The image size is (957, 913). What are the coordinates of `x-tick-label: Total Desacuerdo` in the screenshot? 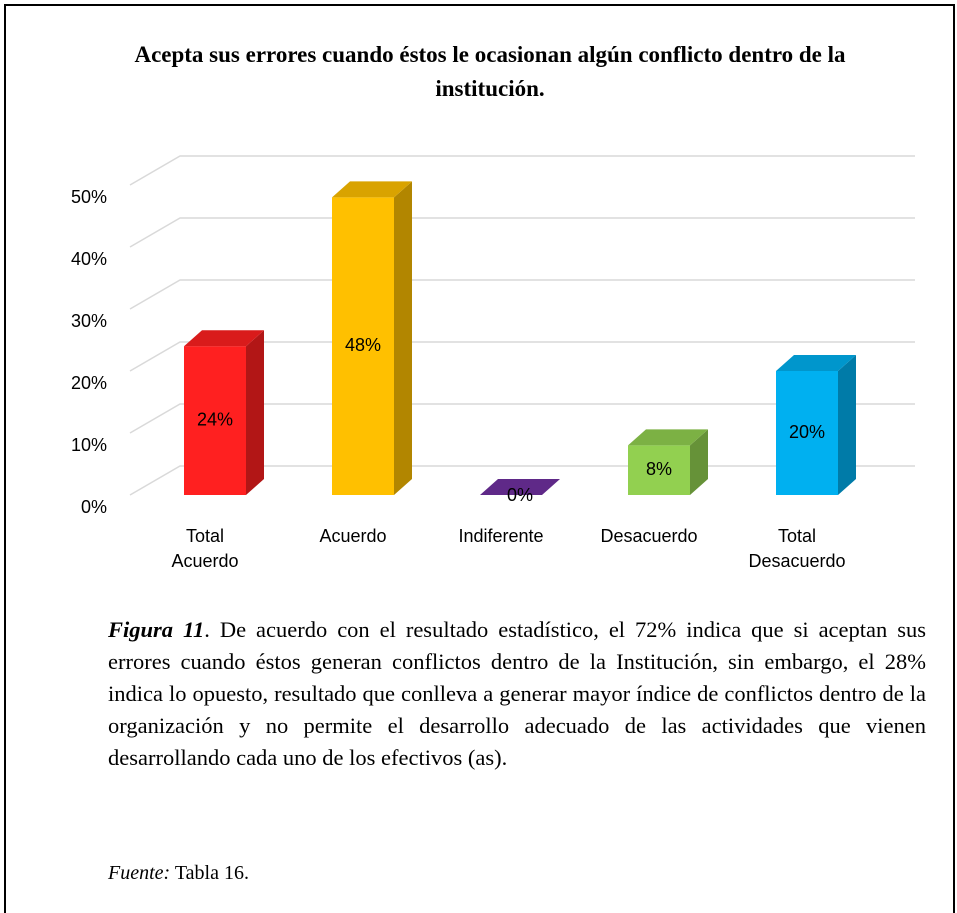 It's located at (797, 548).